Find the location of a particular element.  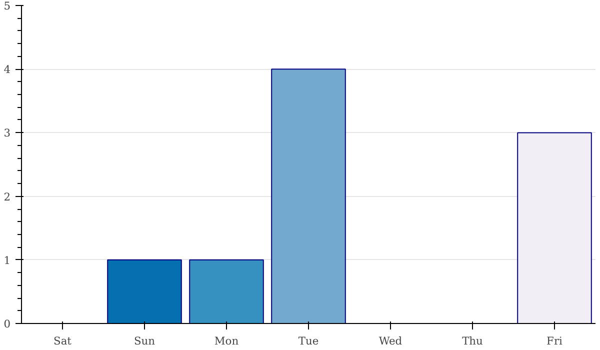

x-tick-label: Sat is located at coordinates (63, 341).